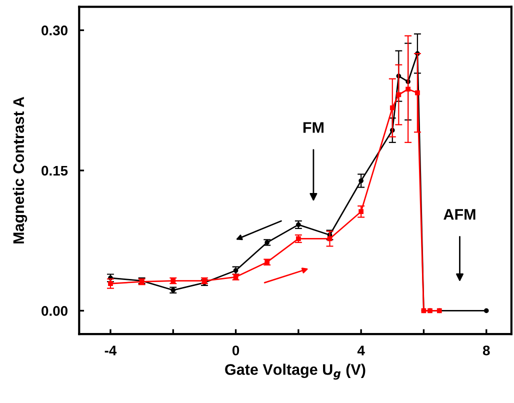 The height and width of the screenshot is (403, 514). I want to click on annotation: AFM, so click(460, 214).